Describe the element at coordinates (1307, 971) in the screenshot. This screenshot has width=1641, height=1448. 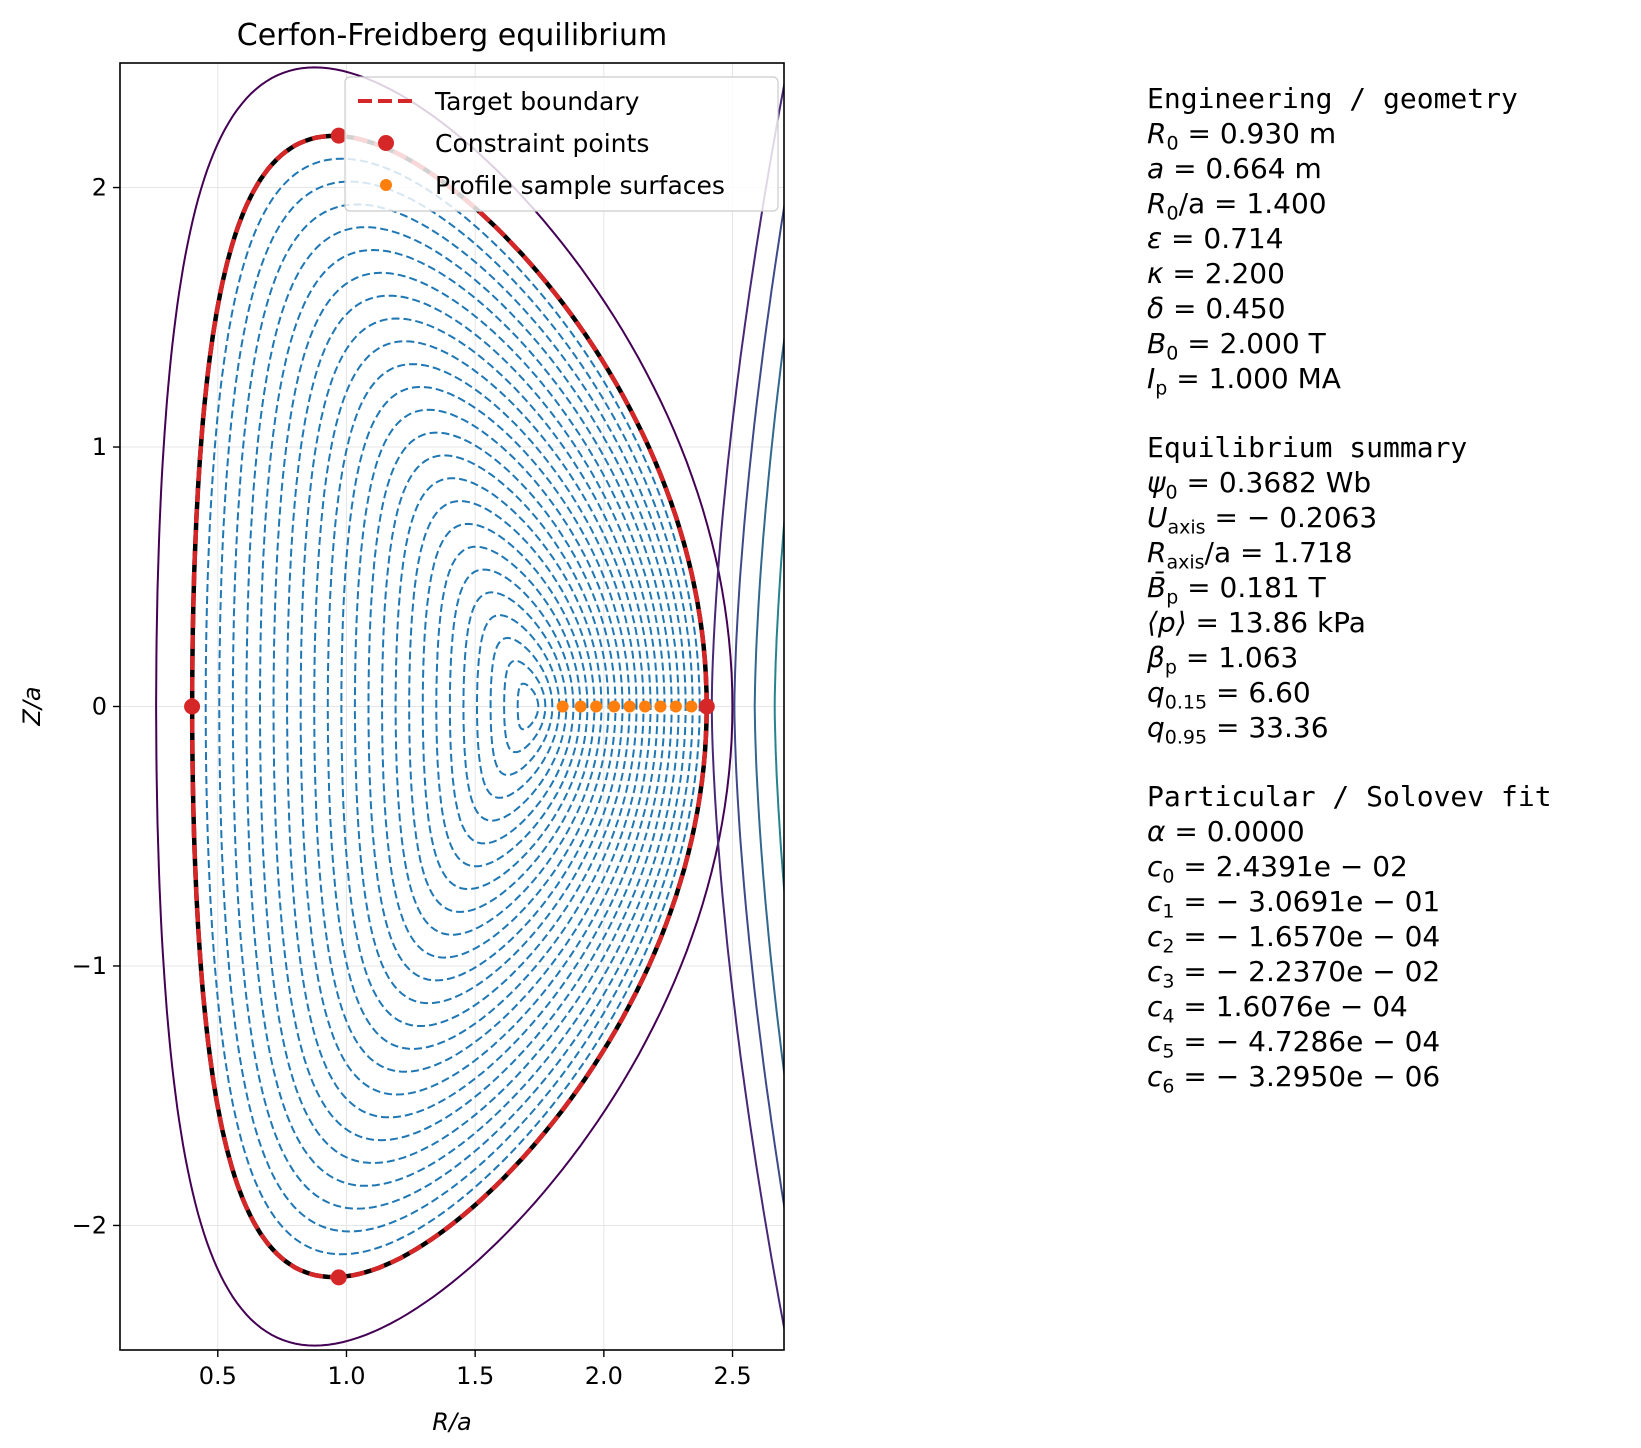
I see `value: = − 2.2370e − 02` at that location.